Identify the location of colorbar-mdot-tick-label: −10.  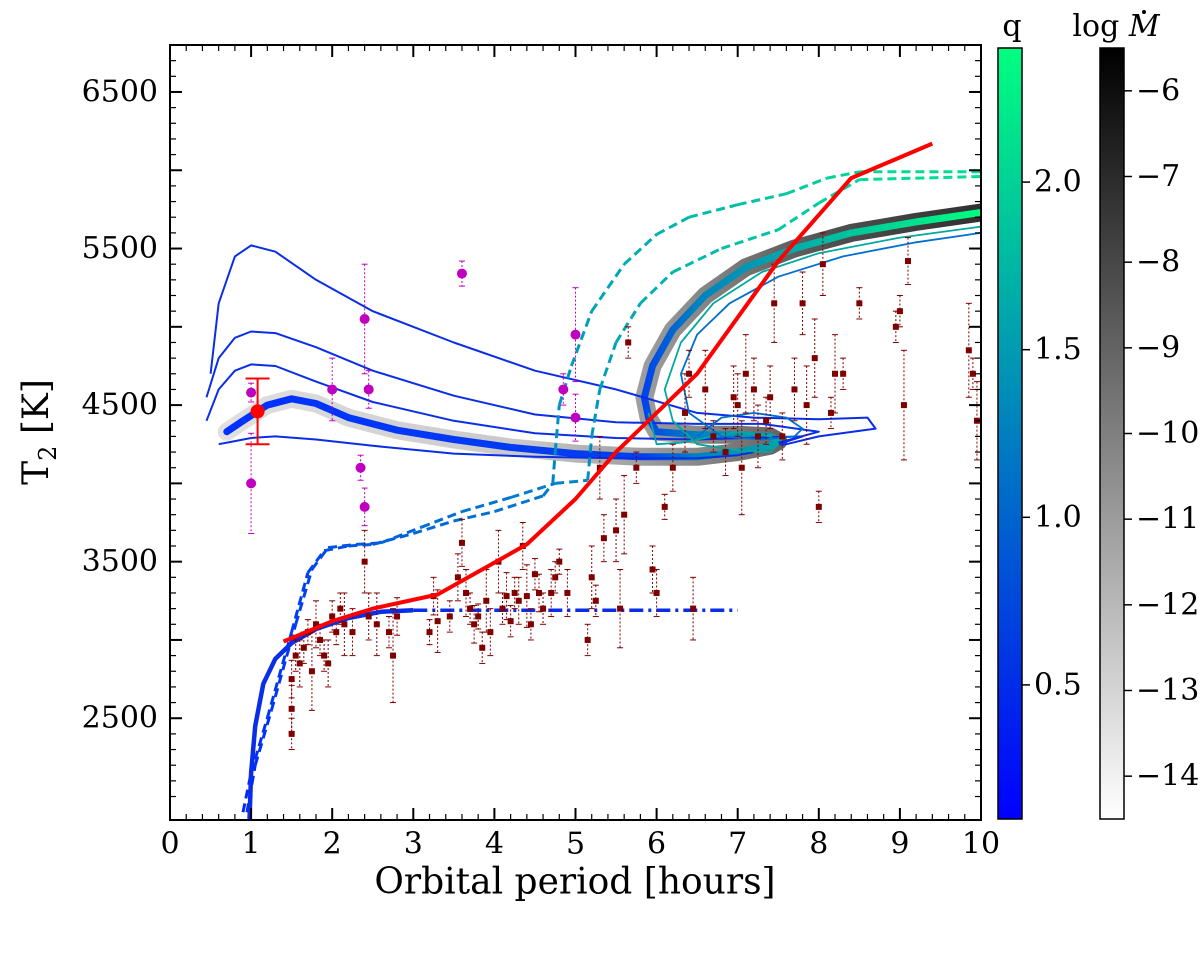
(1167, 433).